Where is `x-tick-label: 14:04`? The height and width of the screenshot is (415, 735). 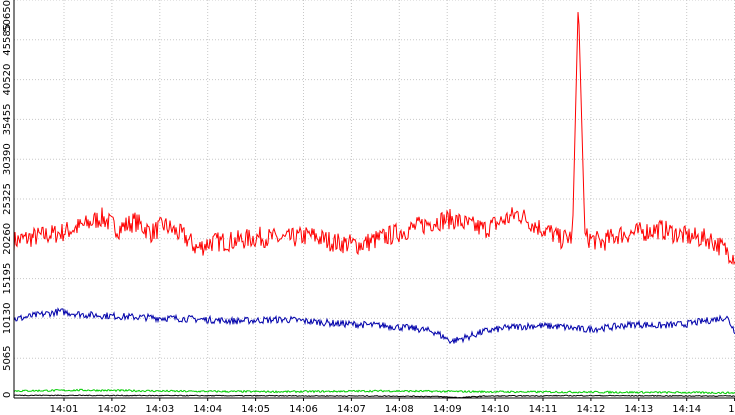
x-tick-label: 14:04 is located at coordinates (207, 409).